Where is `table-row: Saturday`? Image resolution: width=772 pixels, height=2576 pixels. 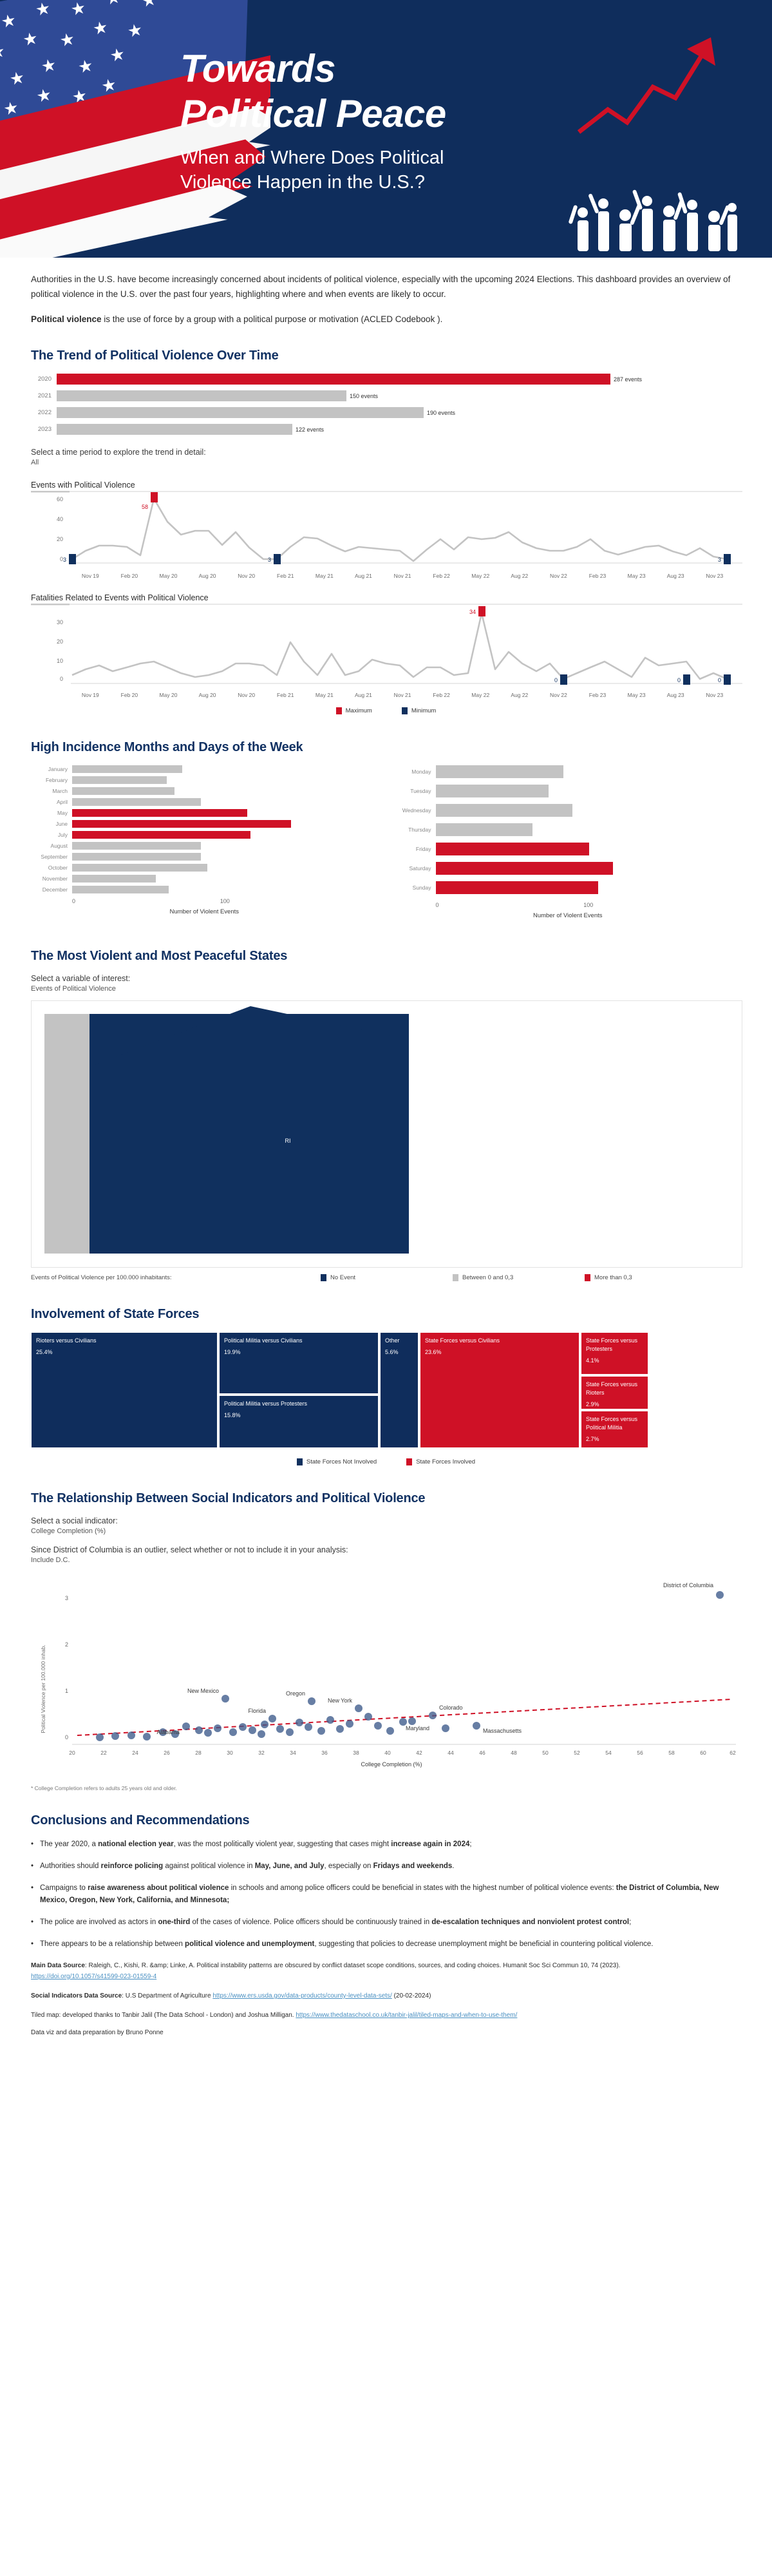 table-row: Saturday is located at coordinates (568, 869).